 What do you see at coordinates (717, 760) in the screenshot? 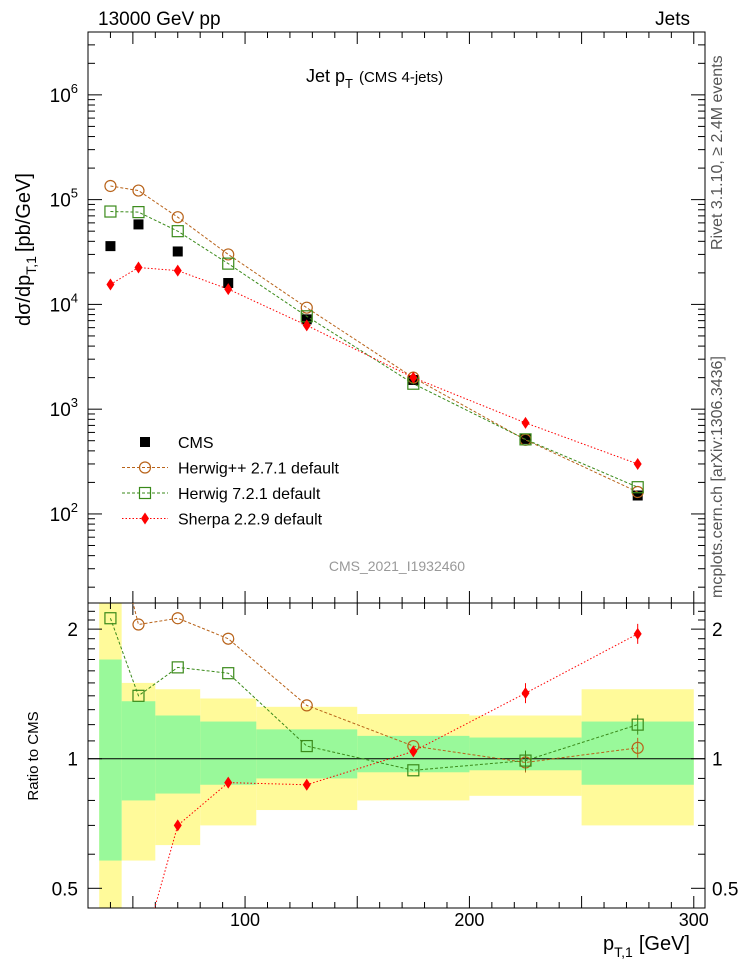
I see `ratio-tick-label-right-1: 1` at bounding box center [717, 760].